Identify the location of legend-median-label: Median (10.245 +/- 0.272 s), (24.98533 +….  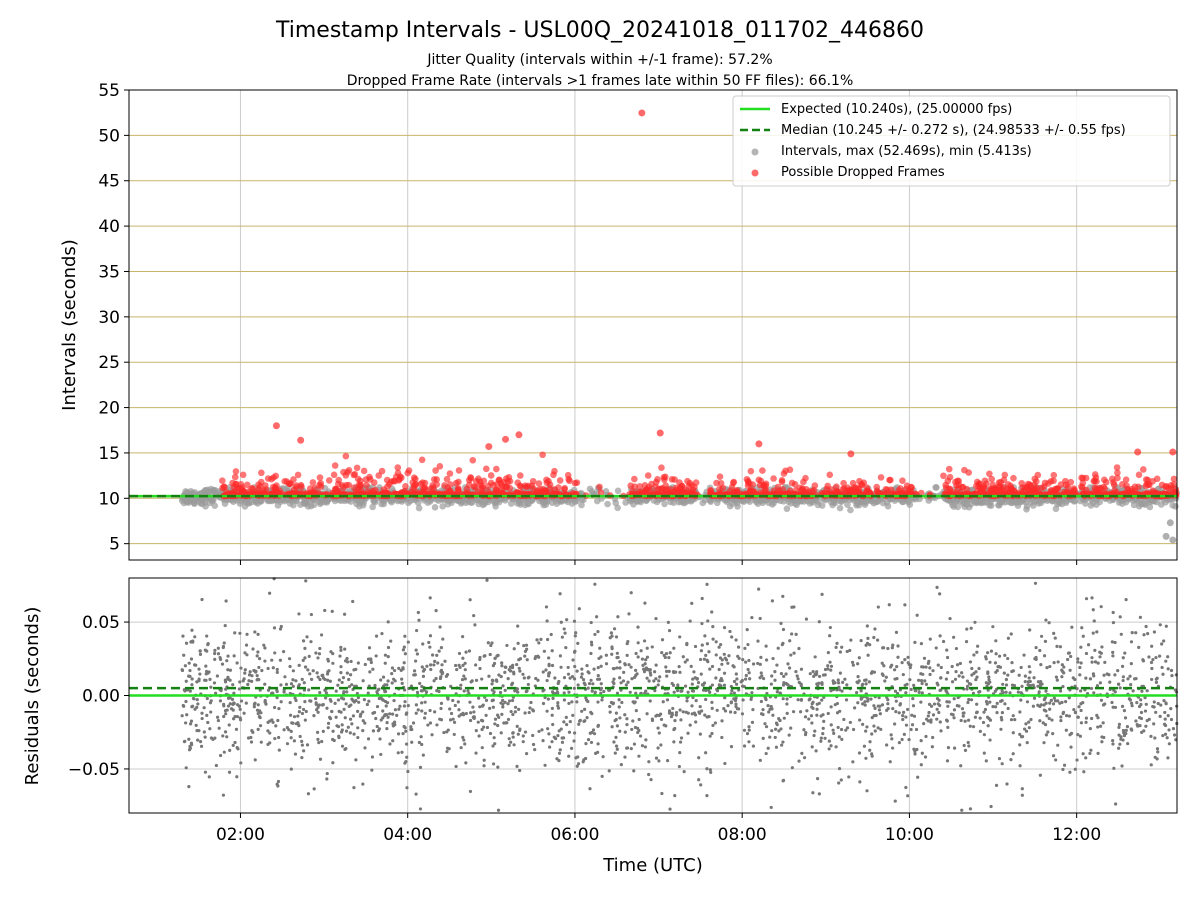
(953, 130).